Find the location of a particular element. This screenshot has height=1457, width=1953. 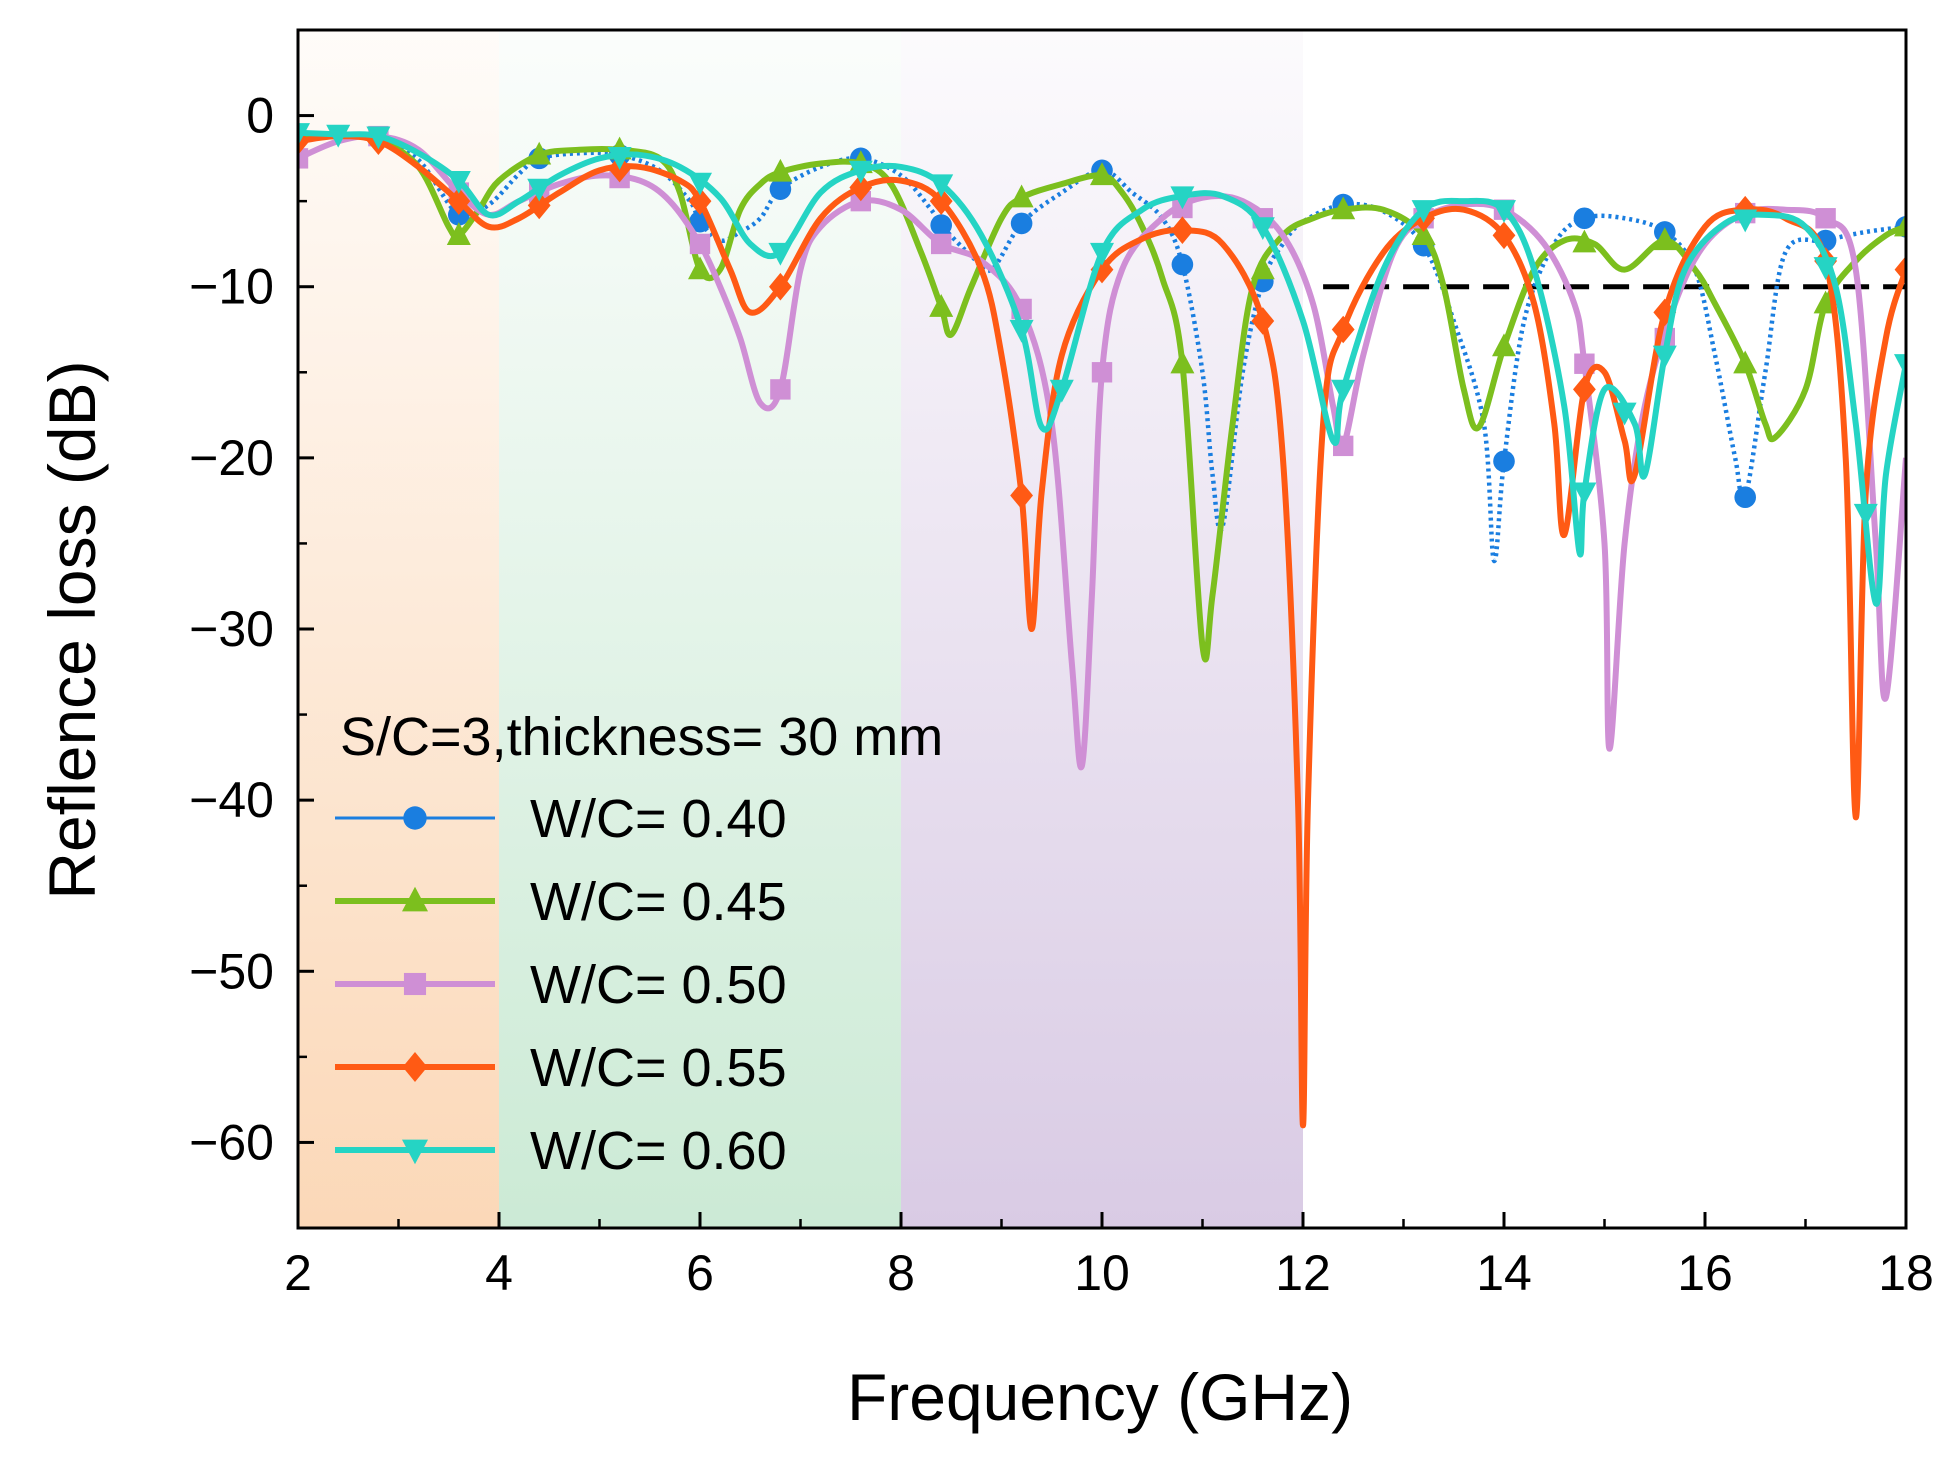

x-tick-label: 16 is located at coordinates (1705, 1273).